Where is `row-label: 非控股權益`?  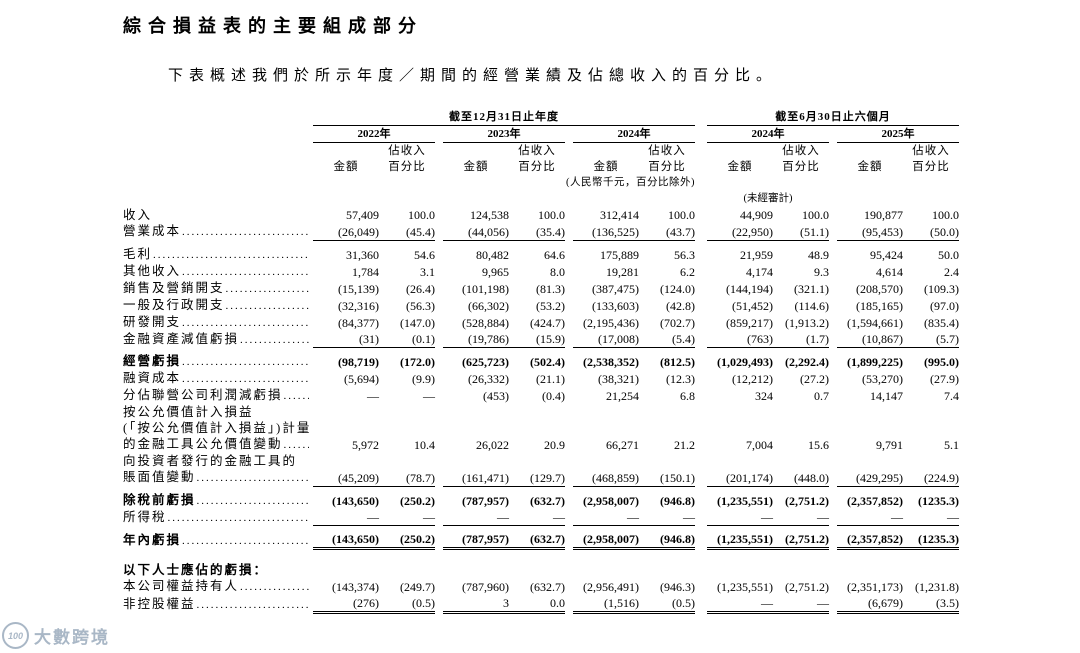 row-label: 非控股權益 is located at coordinates (218, 604).